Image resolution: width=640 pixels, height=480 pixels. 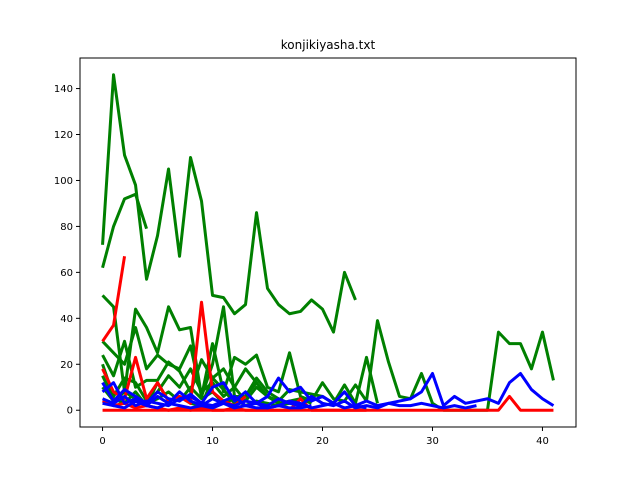 What do you see at coordinates (63, 89) in the screenshot?
I see `y-tick-label: 140` at bounding box center [63, 89].